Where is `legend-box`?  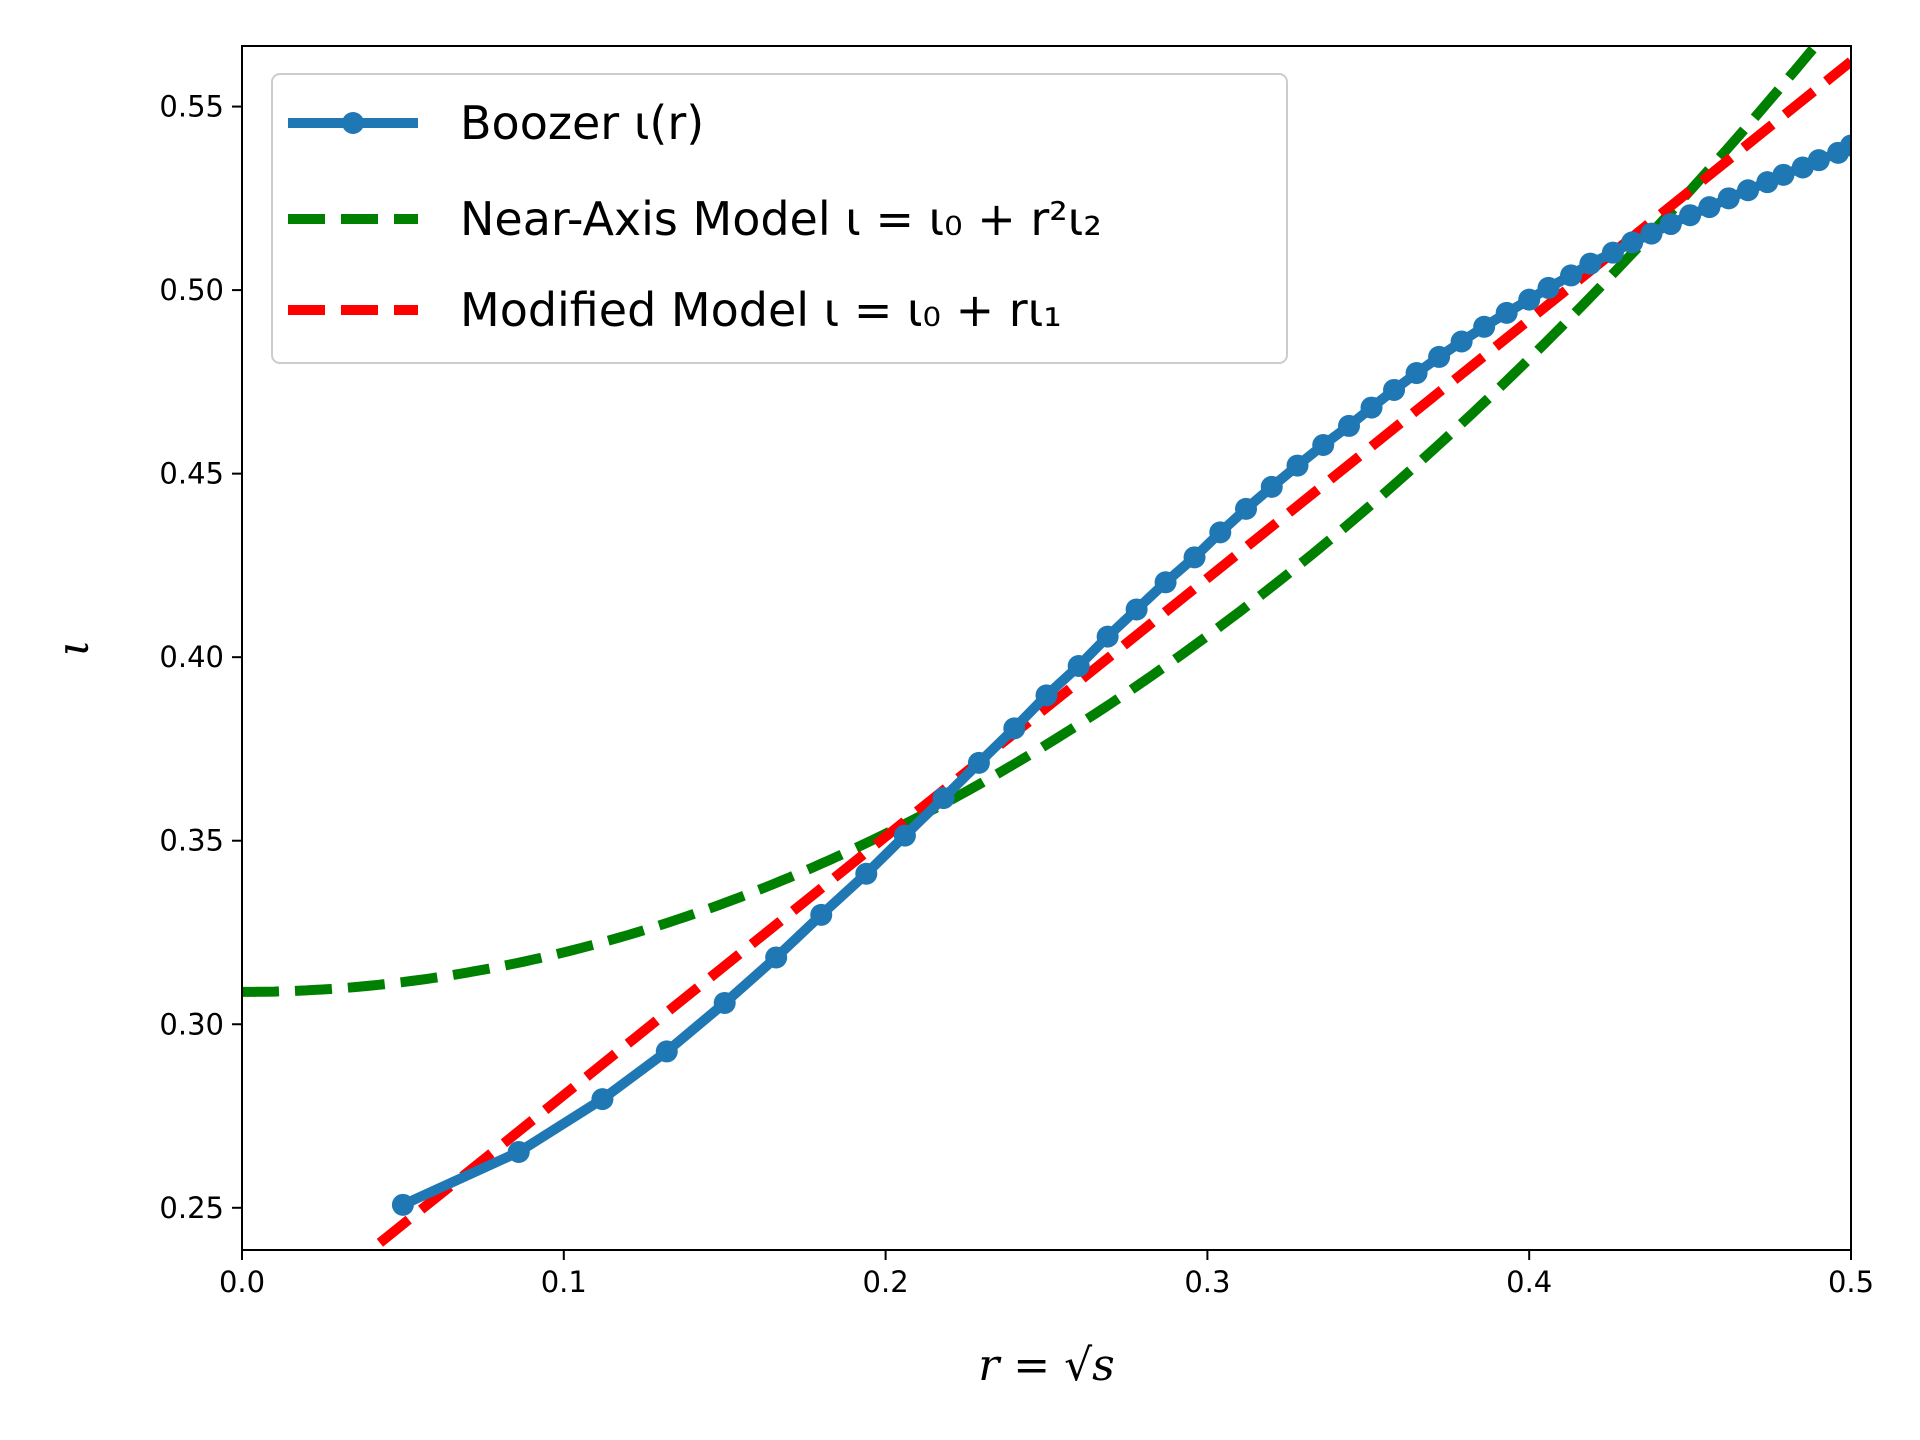
legend-box is located at coordinates (779, 218).